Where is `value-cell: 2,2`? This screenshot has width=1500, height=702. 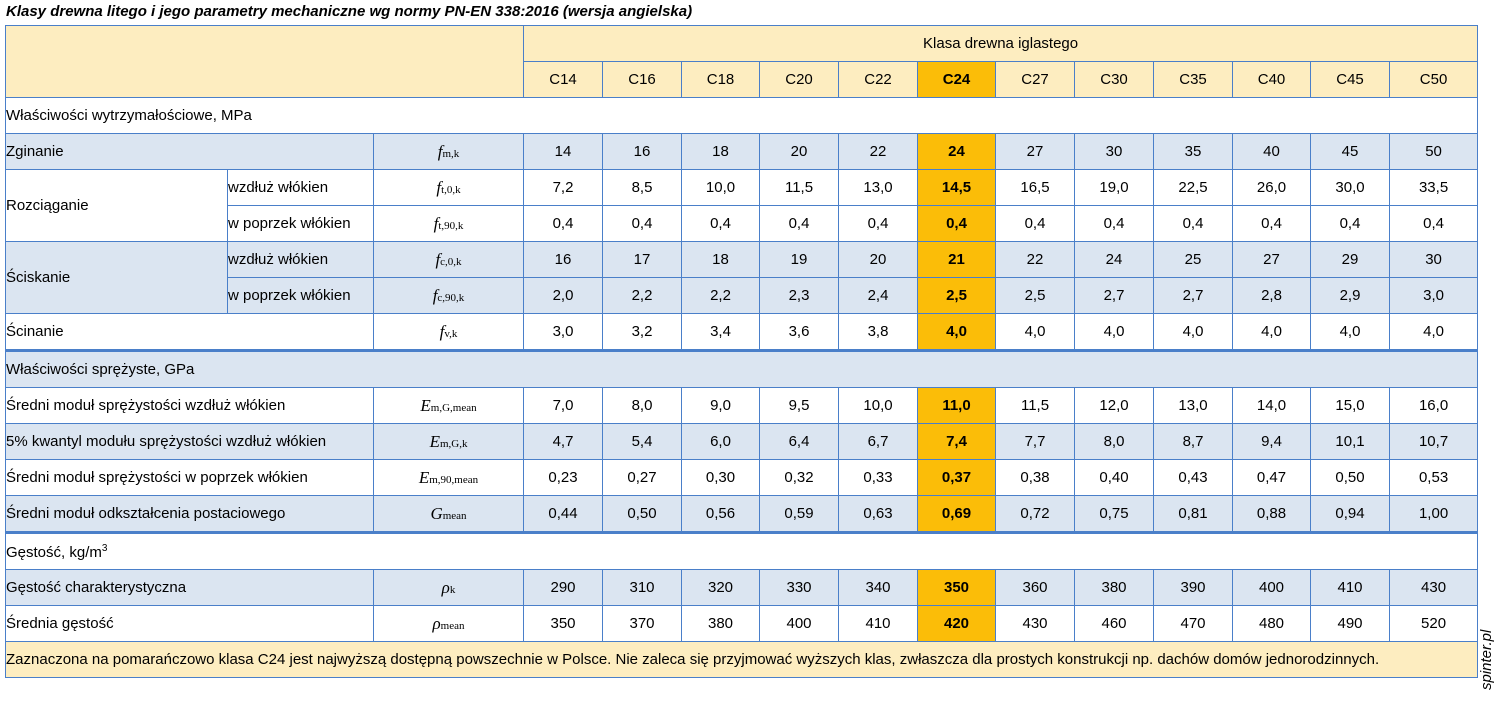 value-cell: 2,2 is located at coordinates (721, 295).